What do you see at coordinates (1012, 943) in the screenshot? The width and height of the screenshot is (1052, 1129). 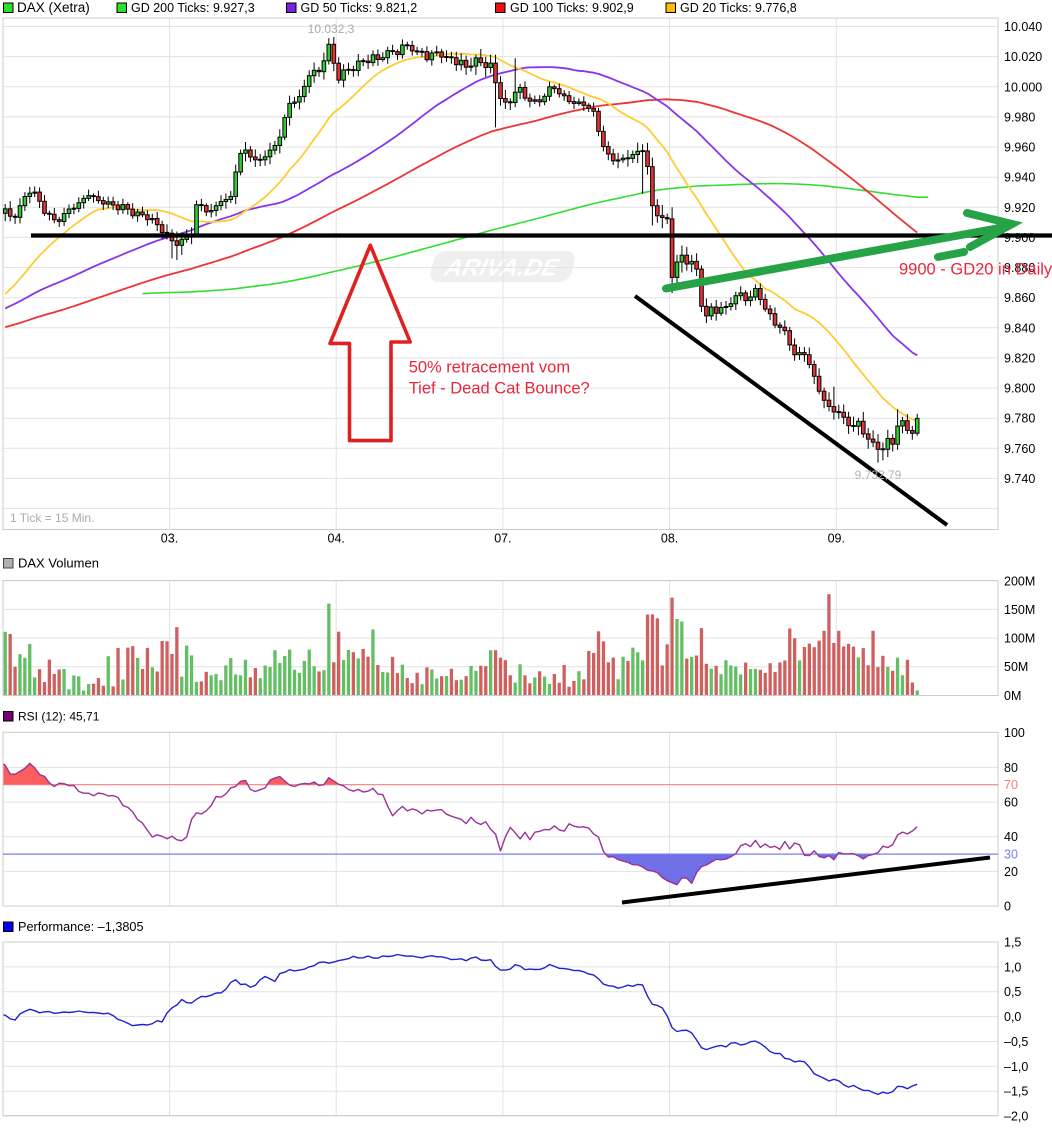 I see `svg-text: 1,5` at bounding box center [1012, 943].